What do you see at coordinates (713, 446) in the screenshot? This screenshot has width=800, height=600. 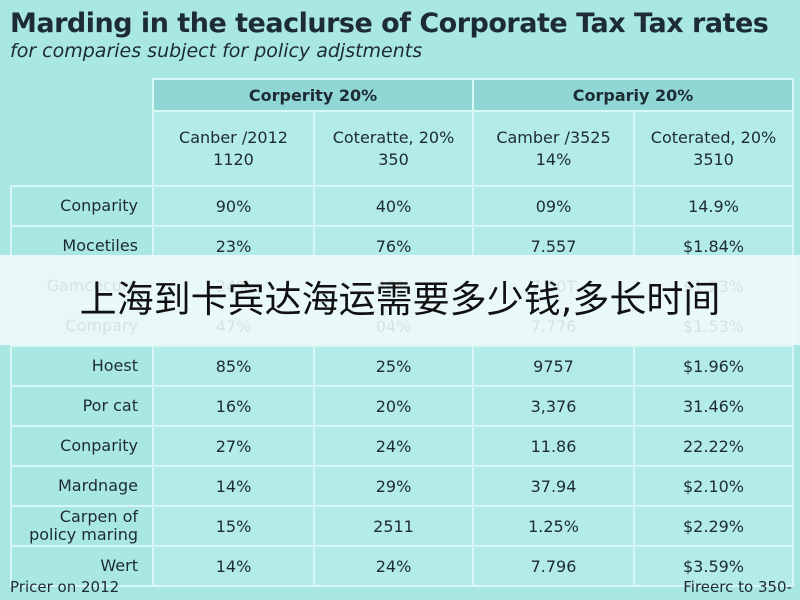 I see `cell: 22.22%` at bounding box center [713, 446].